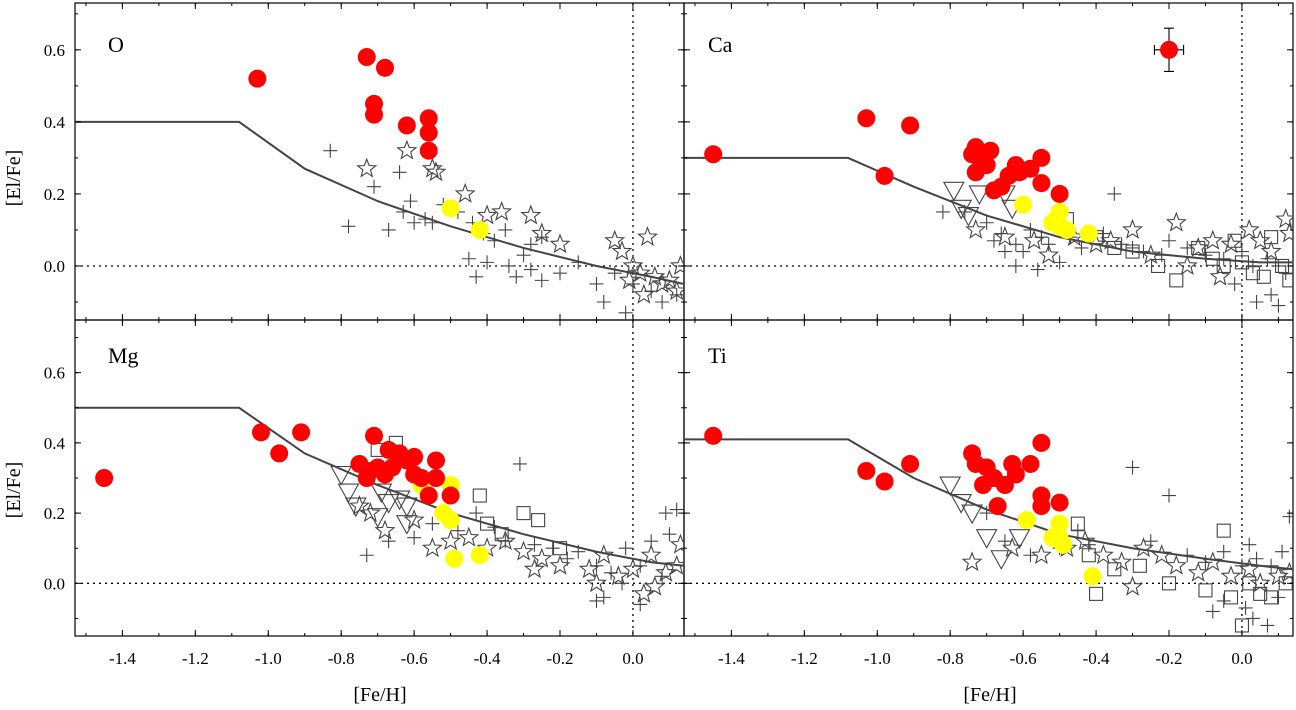 This screenshot has width=1296, height=710. I want to click on x-tick-label: -0.8, so click(341, 658).